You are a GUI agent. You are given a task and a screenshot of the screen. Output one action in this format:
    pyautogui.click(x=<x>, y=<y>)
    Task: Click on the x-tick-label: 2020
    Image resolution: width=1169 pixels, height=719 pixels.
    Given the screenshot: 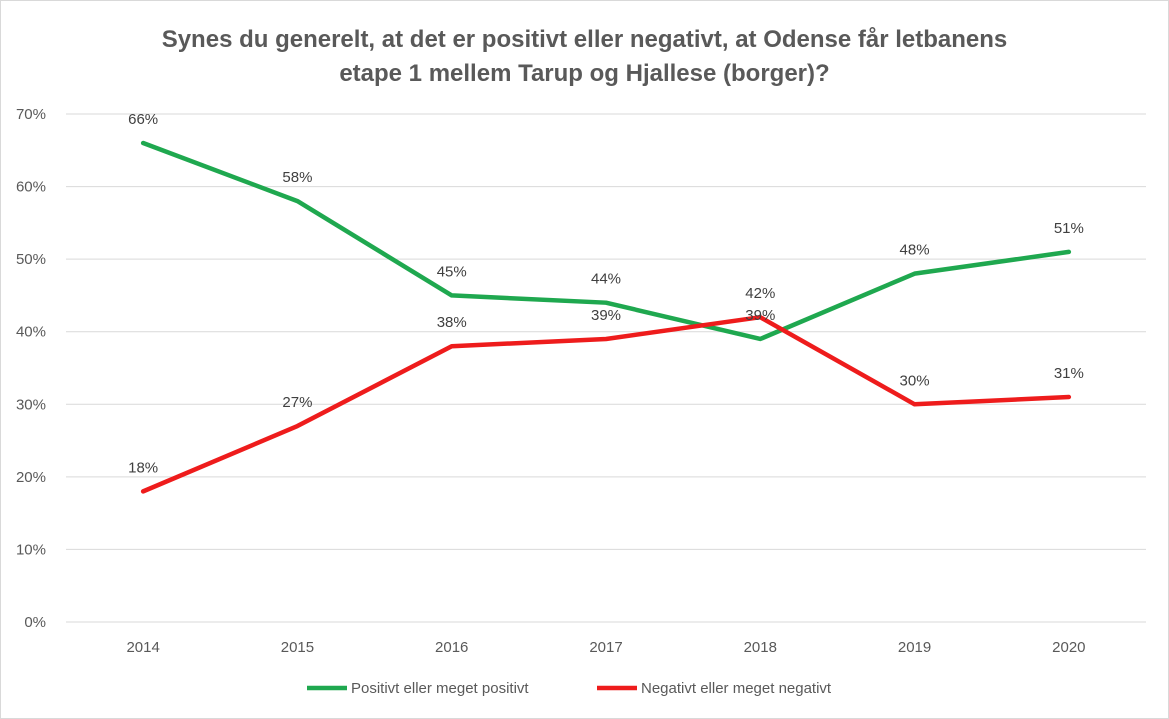 What is the action you would take?
    pyautogui.click(x=1068, y=647)
    